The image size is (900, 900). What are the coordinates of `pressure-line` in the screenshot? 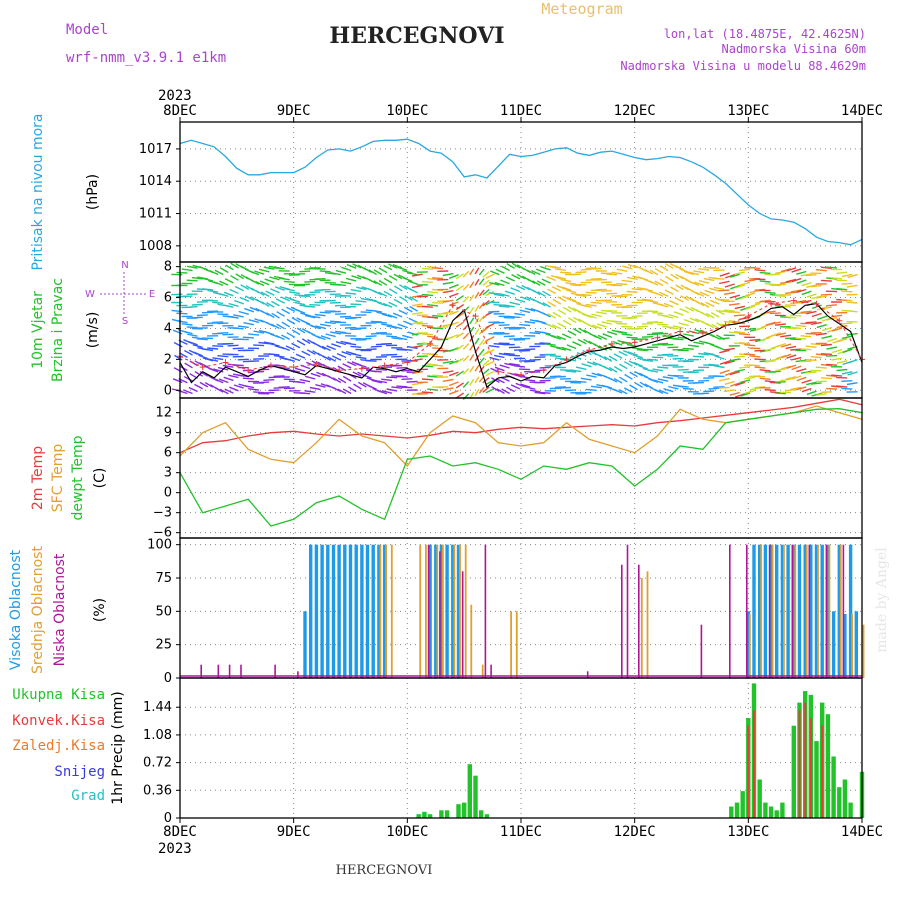 It's located at (521, 192).